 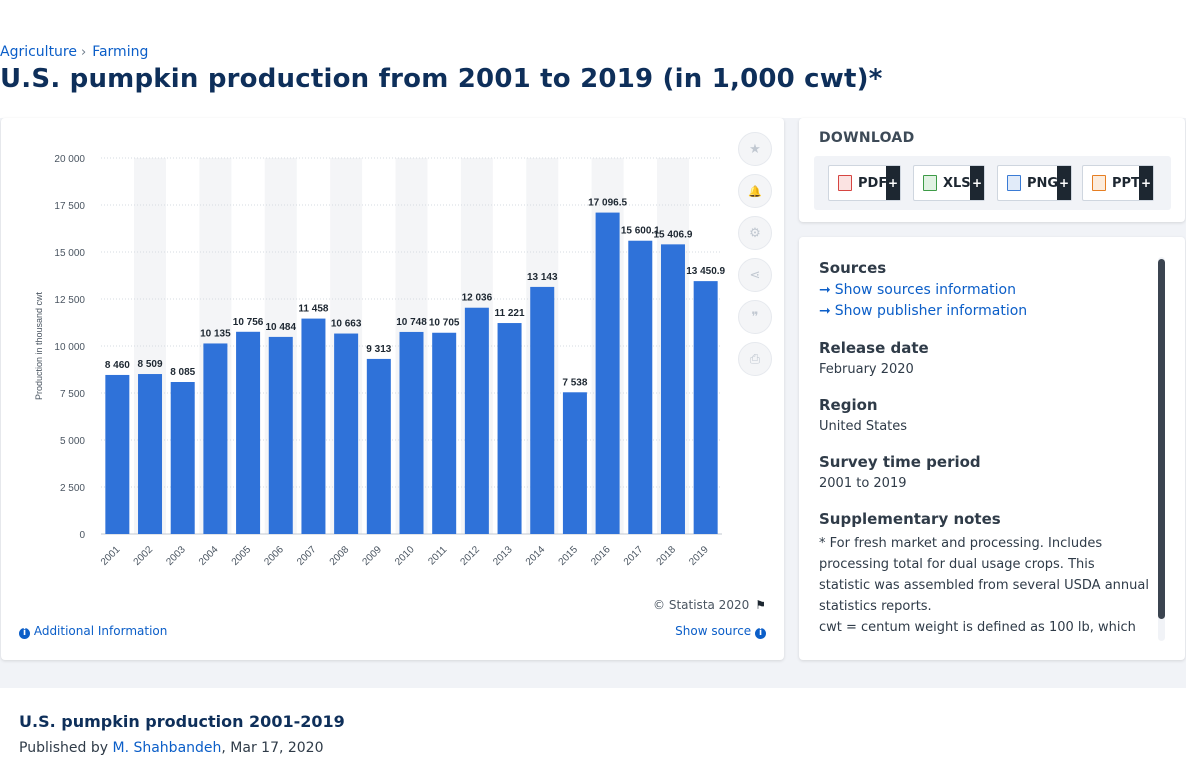 I want to click on settings-gear-icon: ⚙, so click(x=755, y=233).